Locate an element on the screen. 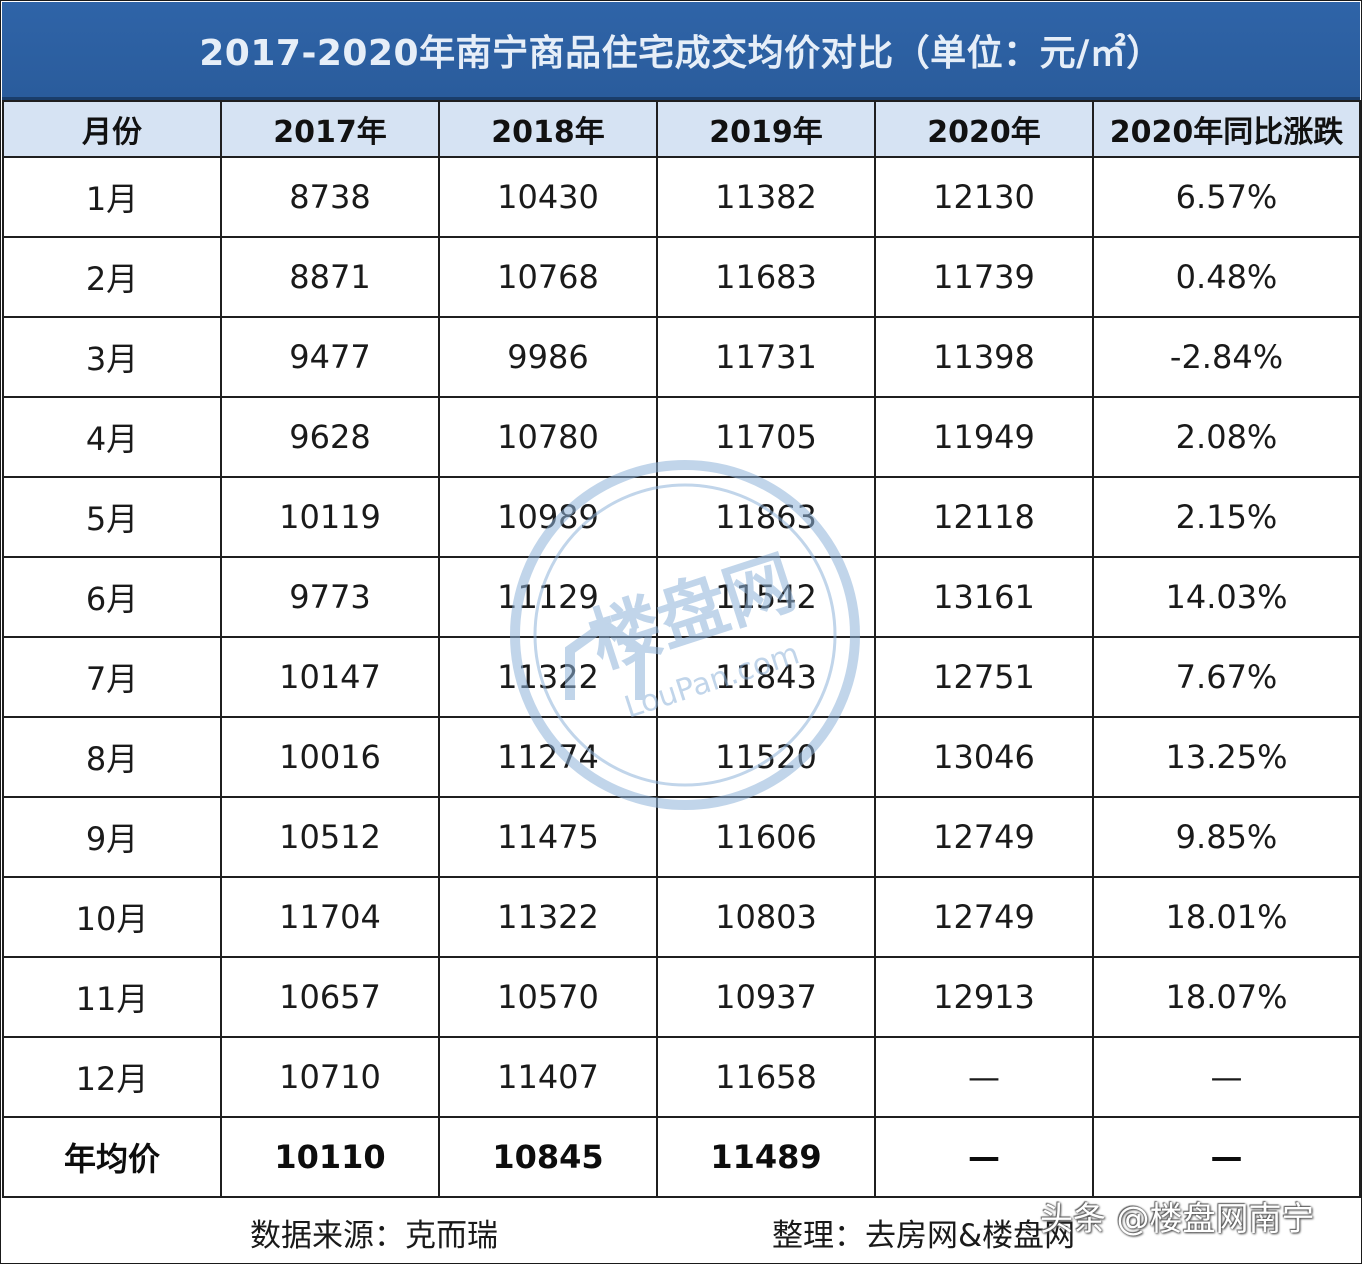  price-2019-cell: 11731 is located at coordinates (766, 357).